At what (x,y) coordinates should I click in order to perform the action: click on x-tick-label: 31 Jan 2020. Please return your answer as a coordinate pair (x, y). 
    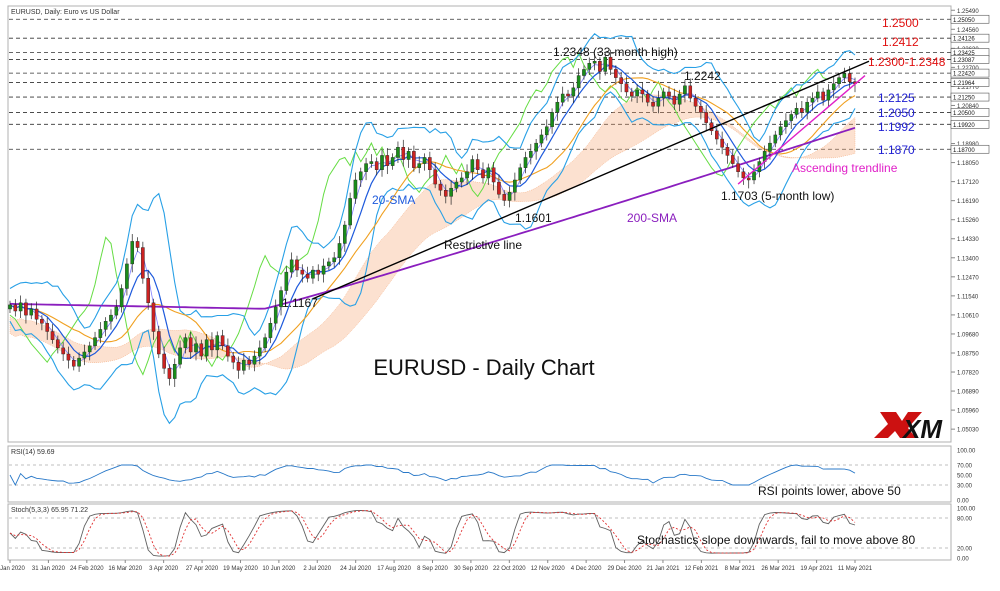
    Looking at the image, I should click on (49, 569).